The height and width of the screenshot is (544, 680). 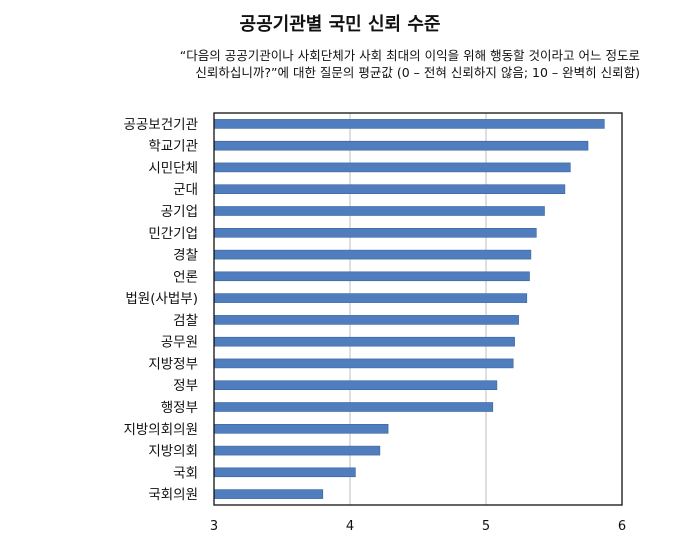 I want to click on category-label-3: 군대, so click(x=185, y=190).